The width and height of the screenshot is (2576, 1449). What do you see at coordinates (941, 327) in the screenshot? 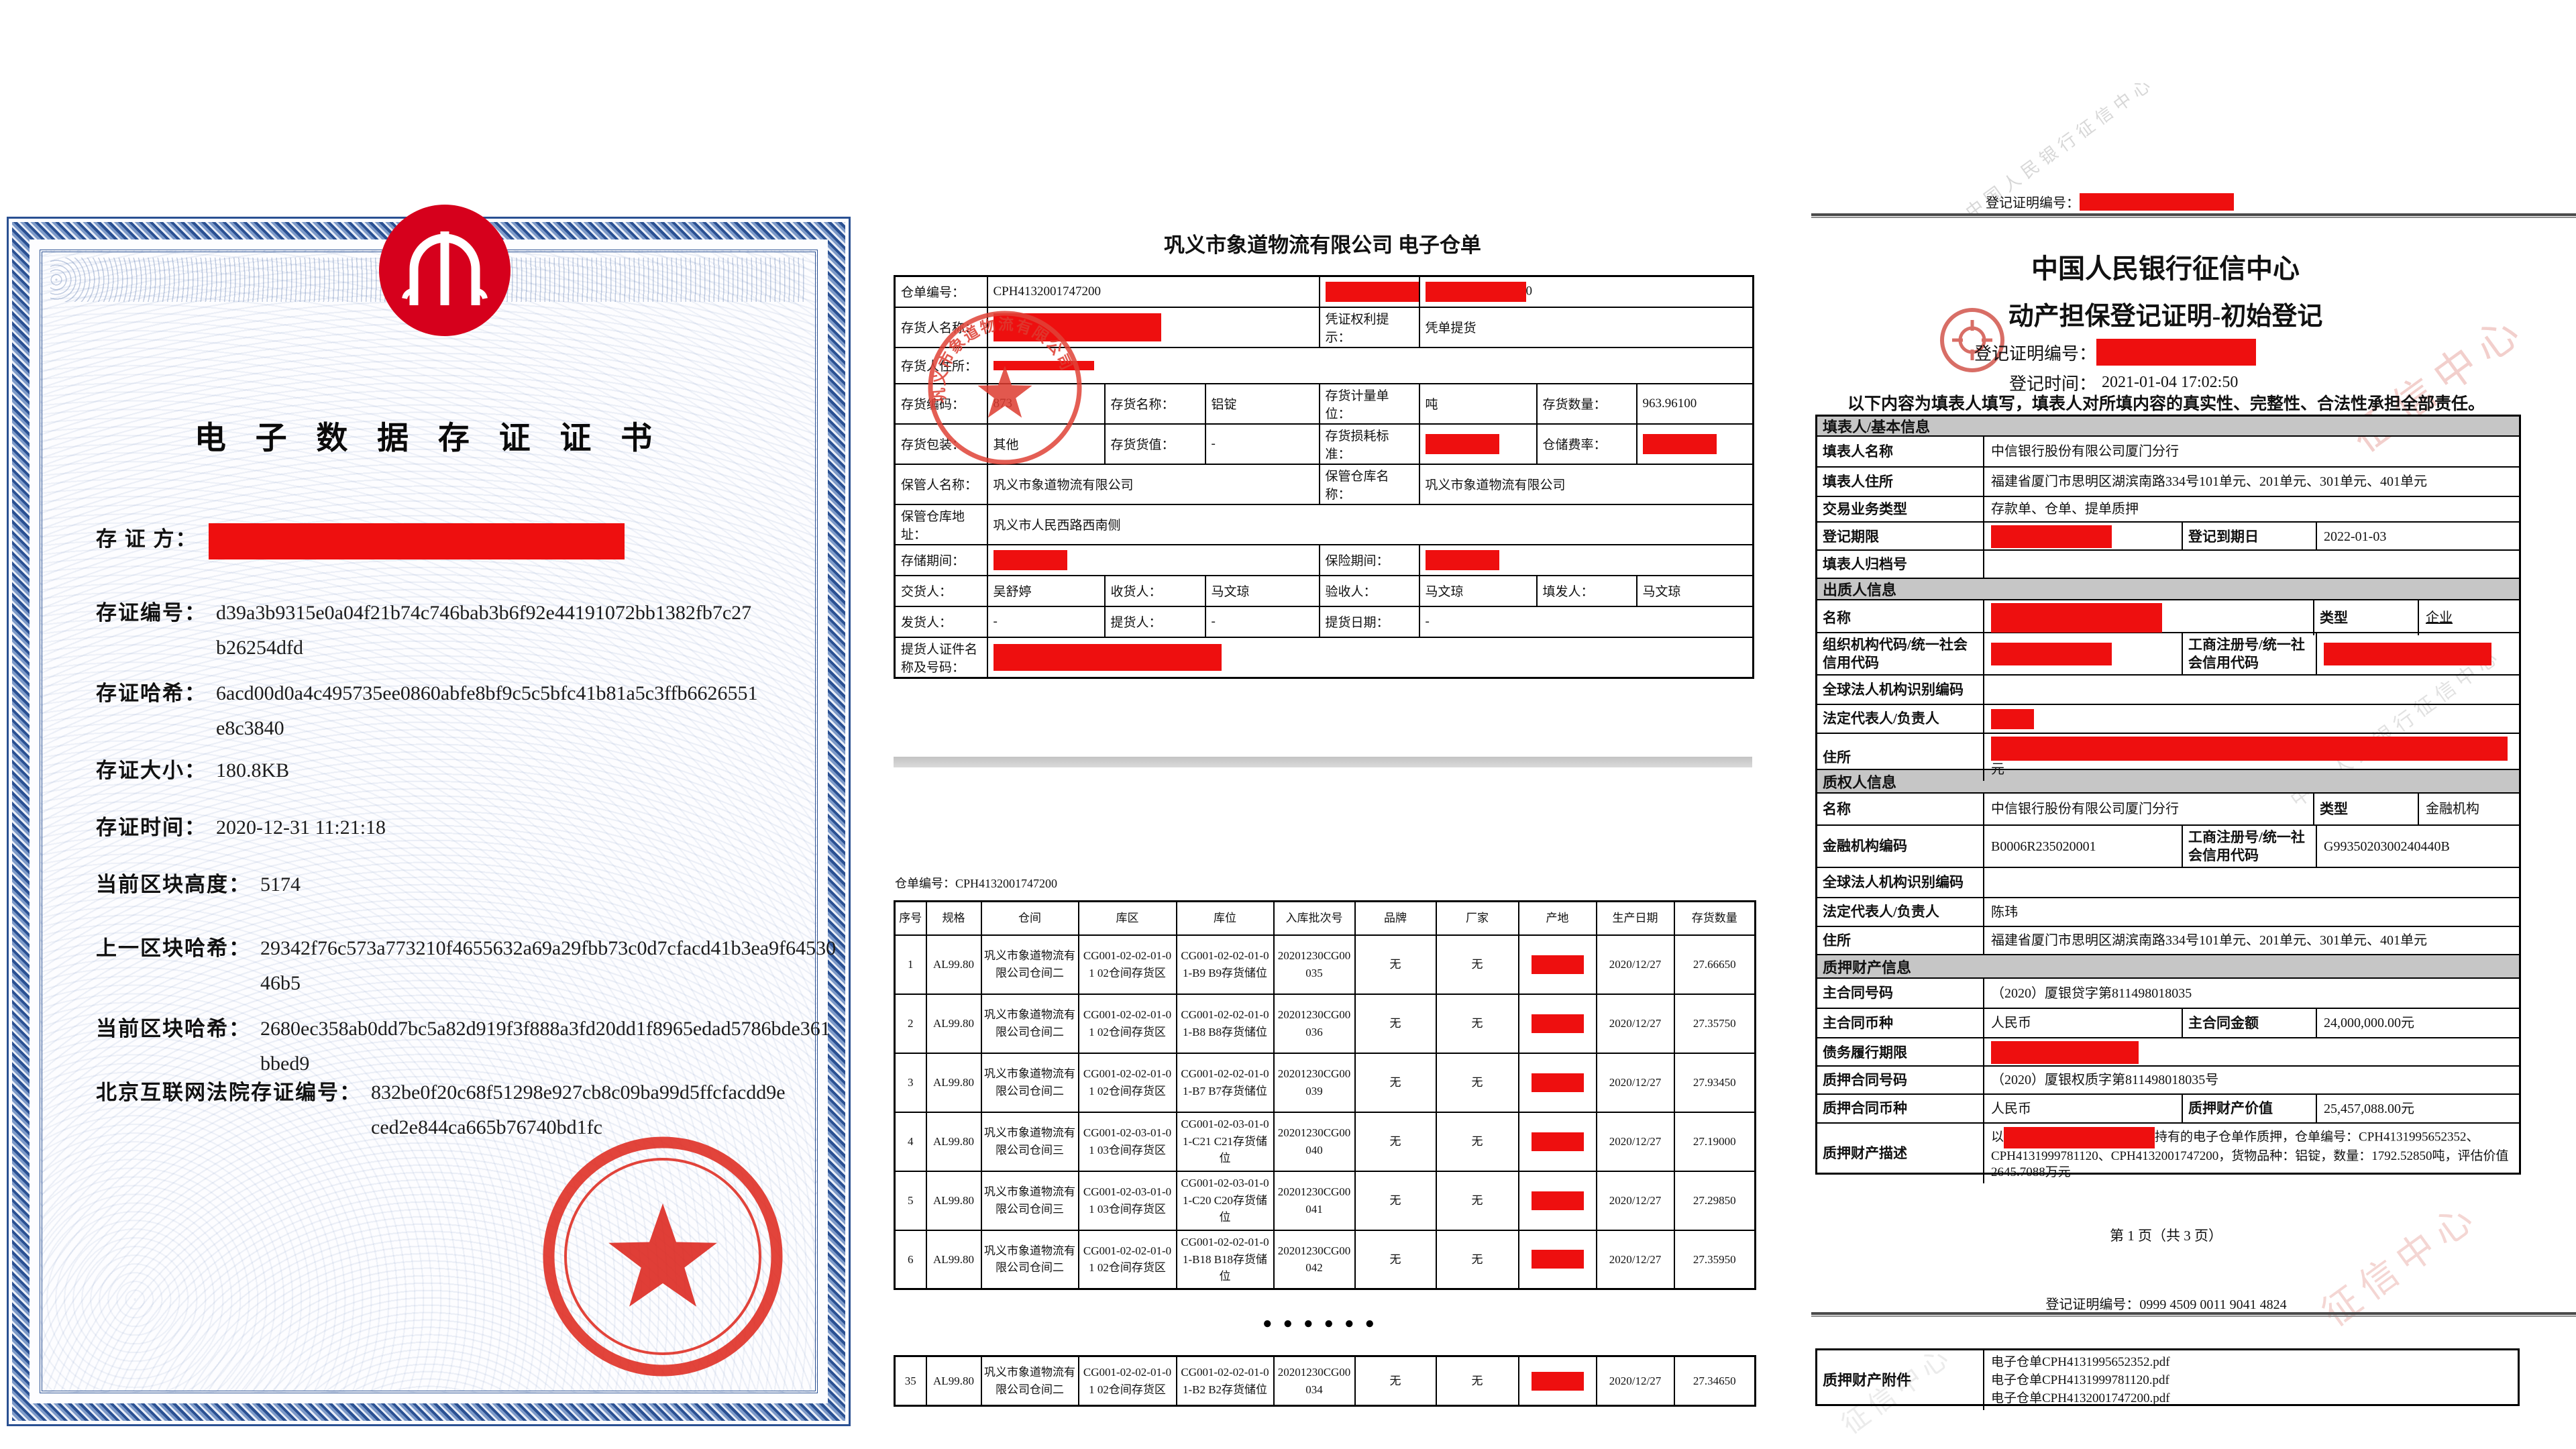
I see `cell-label: 存货人名称：` at bounding box center [941, 327].